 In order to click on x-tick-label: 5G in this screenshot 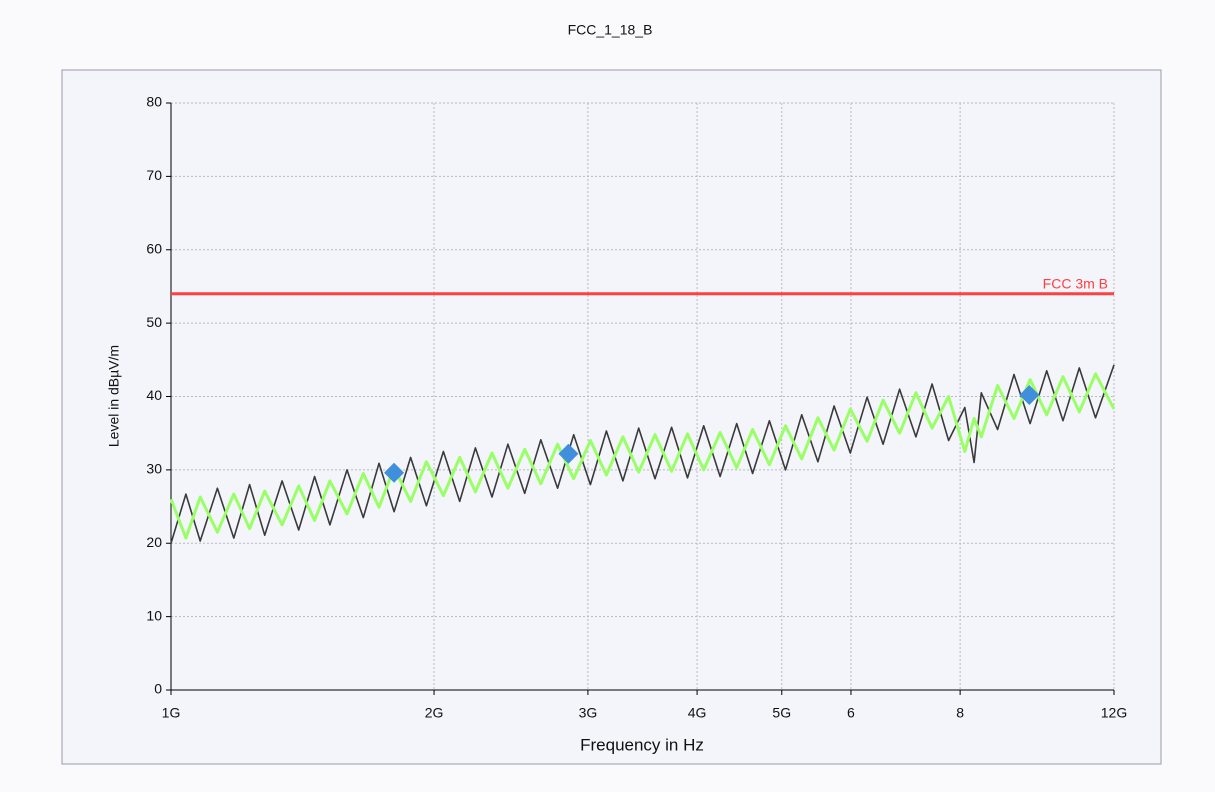, I will do `click(781, 713)`.